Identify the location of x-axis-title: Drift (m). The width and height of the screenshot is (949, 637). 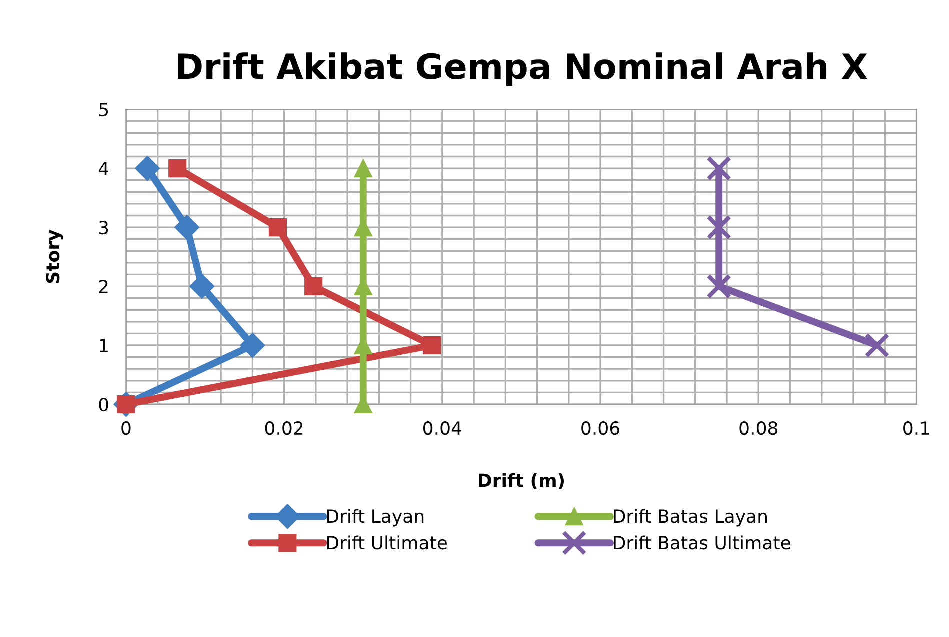
(521, 481).